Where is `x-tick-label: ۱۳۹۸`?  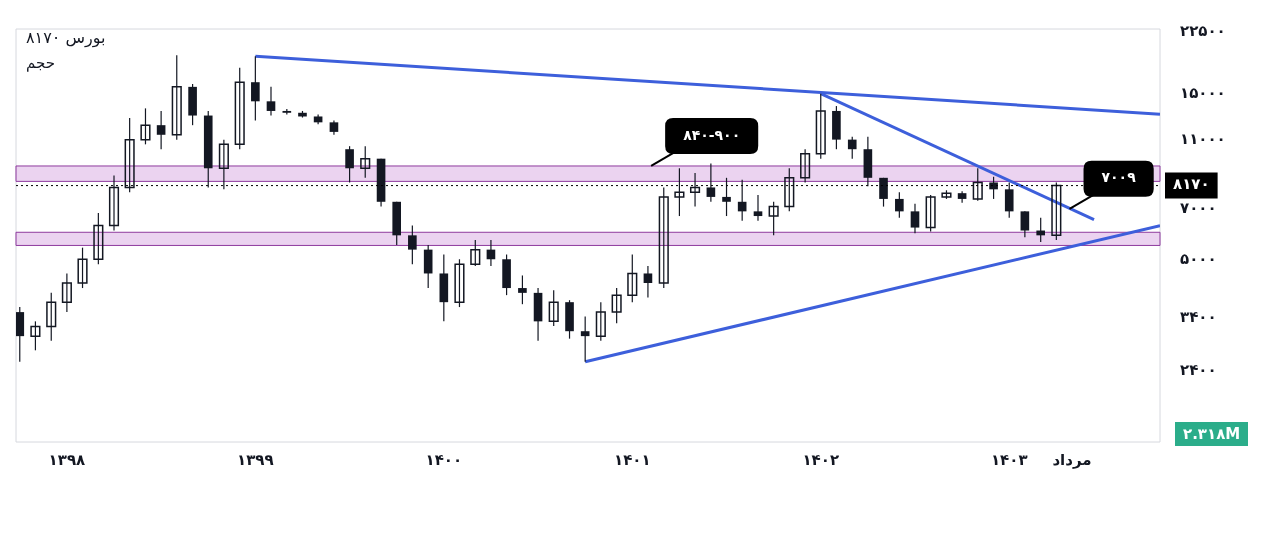 x-tick-label: ۱۳۹۸ is located at coordinates (67, 459).